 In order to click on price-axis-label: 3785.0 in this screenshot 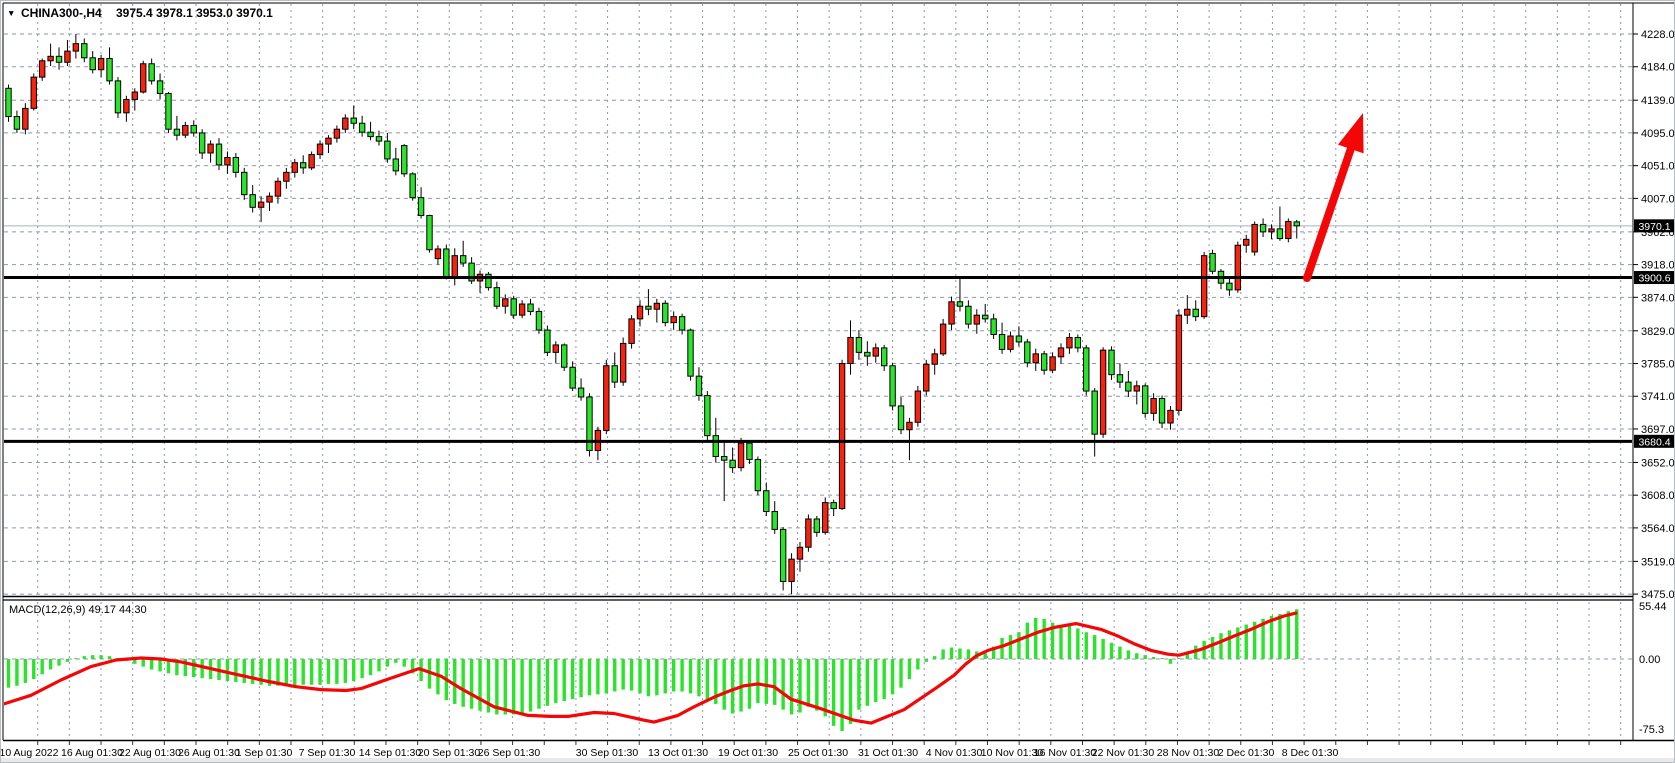, I will do `click(1658, 365)`.